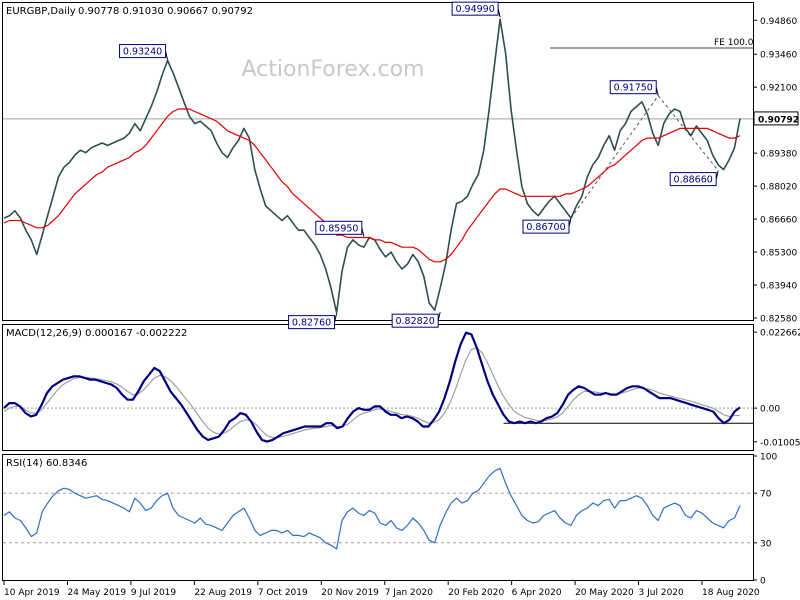  I want to click on last-price-tag-label: 0.90792, so click(778, 120).